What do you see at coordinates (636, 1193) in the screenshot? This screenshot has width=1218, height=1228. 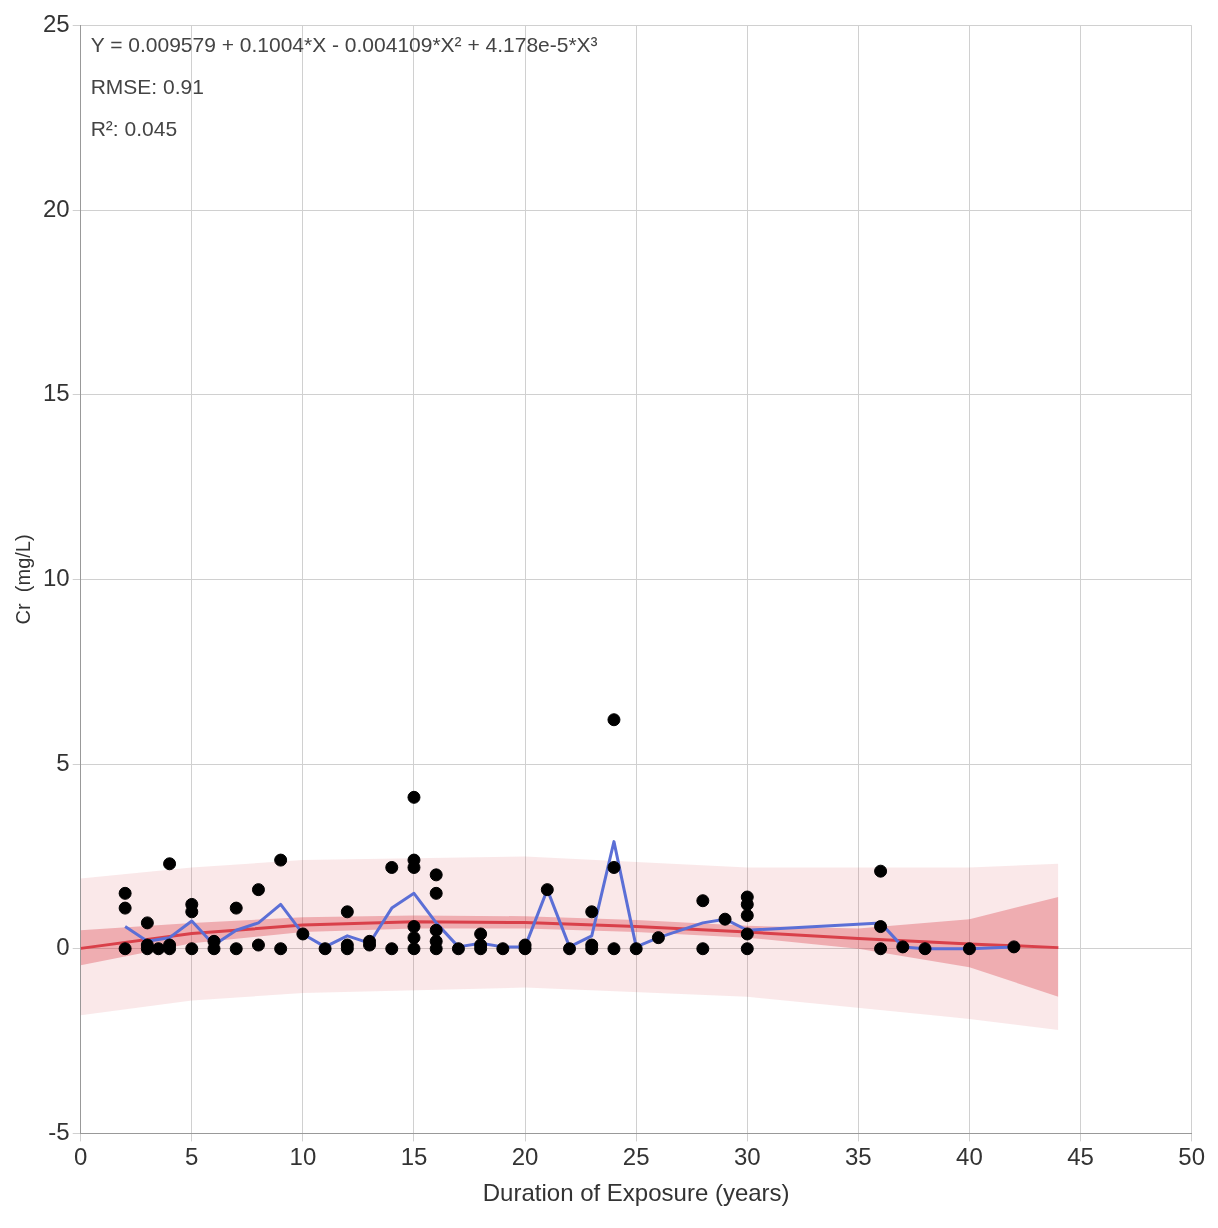 I see `x-axis-title: Duration of Exposure (years)` at bounding box center [636, 1193].